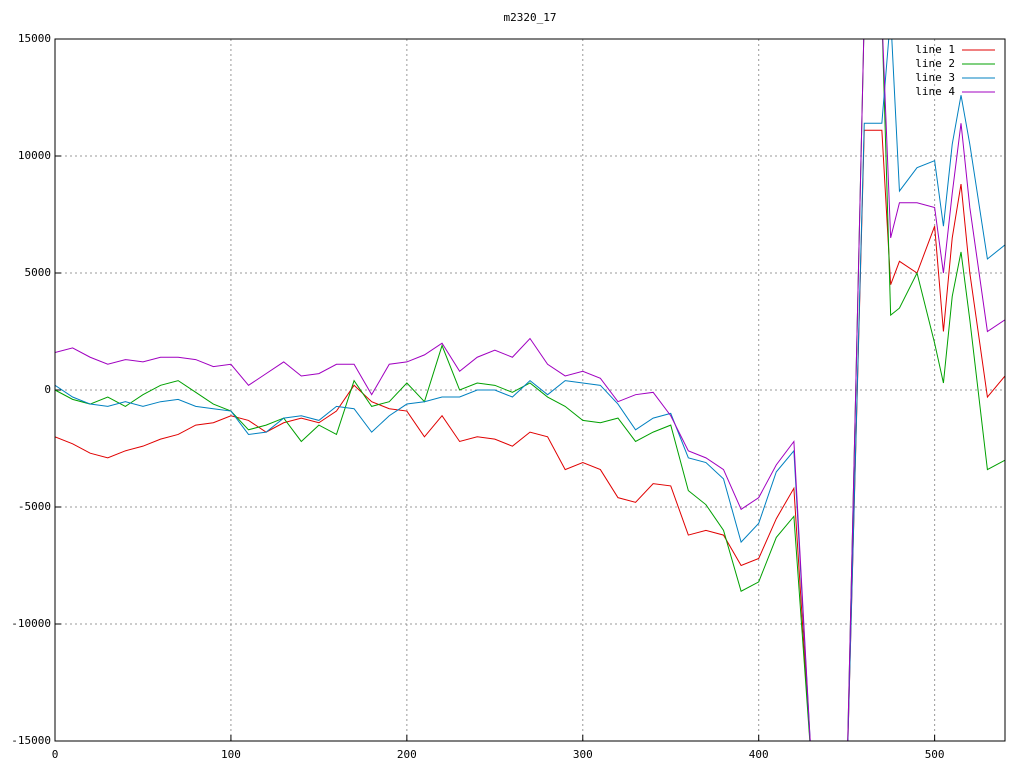 The height and width of the screenshot is (768, 1024). What do you see at coordinates (231, 754) in the screenshot?
I see `x-tick-label: 100` at bounding box center [231, 754].